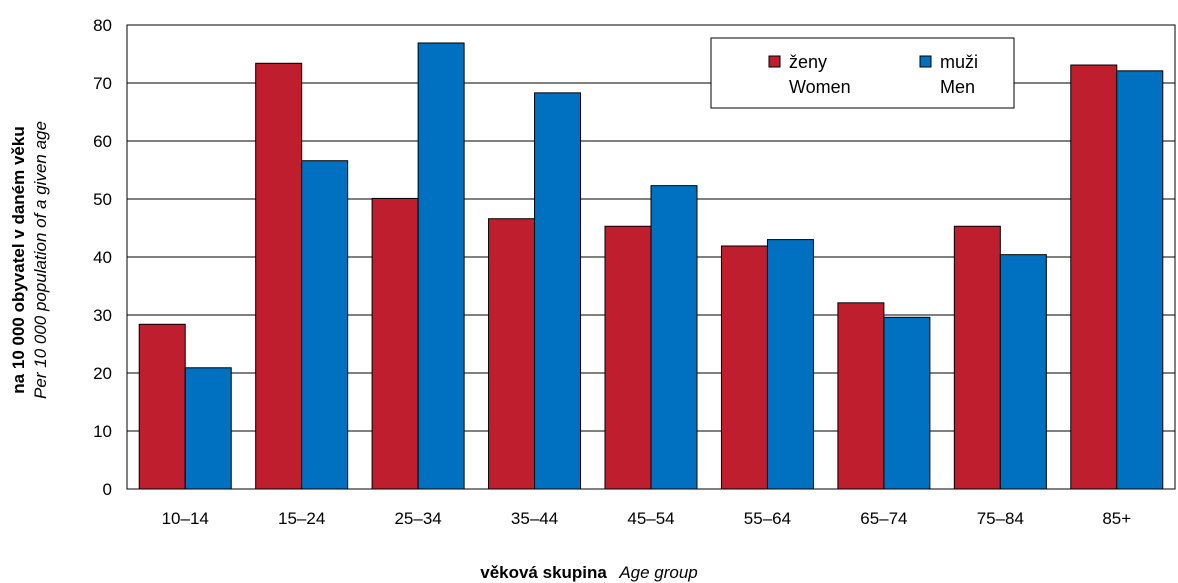 Image resolution: width=1178 pixels, height=583 pixels. I want to click on y-tick-label: 10, so click(102, 431).